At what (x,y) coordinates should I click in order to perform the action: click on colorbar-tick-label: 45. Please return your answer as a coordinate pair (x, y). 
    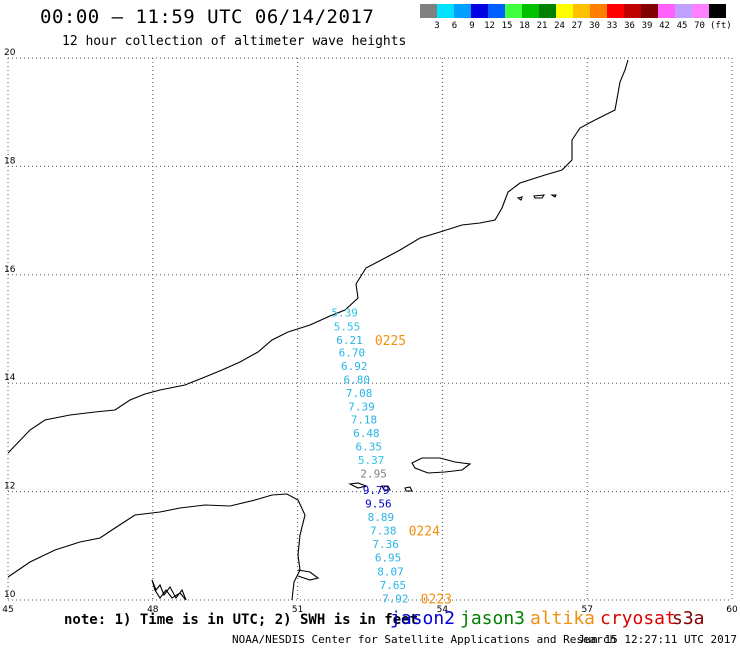
    Looking at the image, I should click on (682, 26).